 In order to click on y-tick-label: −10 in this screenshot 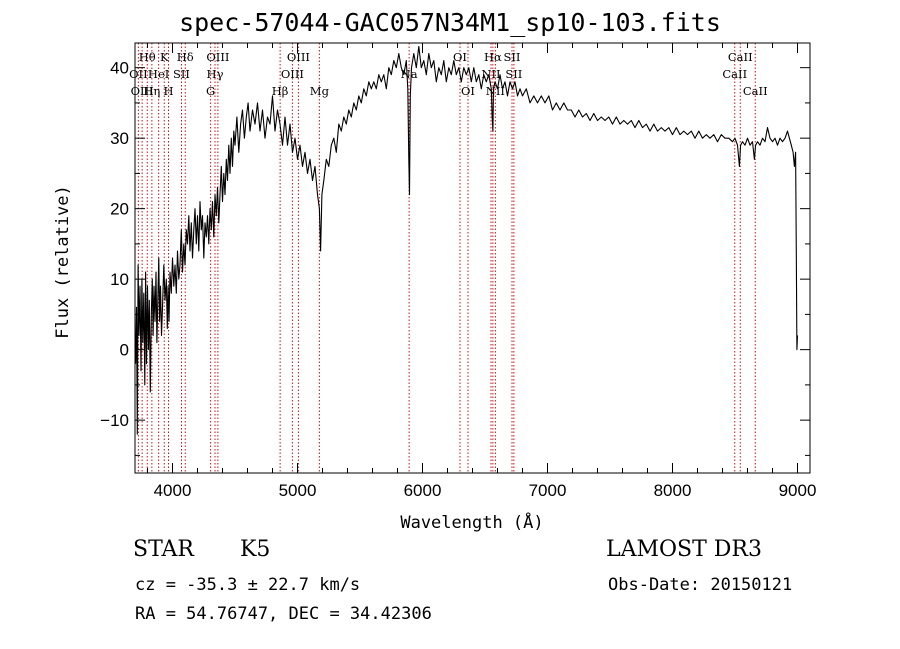, I will do `click(114, 420)`.